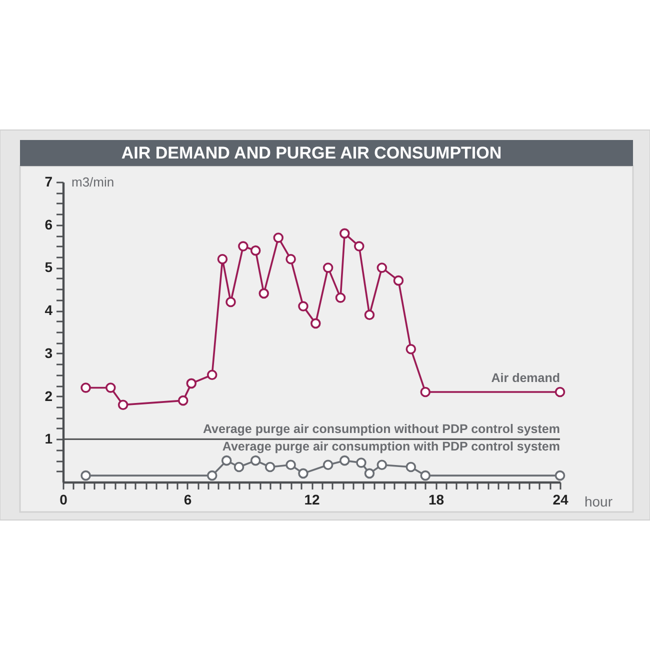 Image resolution: width=650 pixels, height=650 pixels. Describe the element at coordinates (436, 500) in the screenshot. I see `x-tick-label: 18` at that location.